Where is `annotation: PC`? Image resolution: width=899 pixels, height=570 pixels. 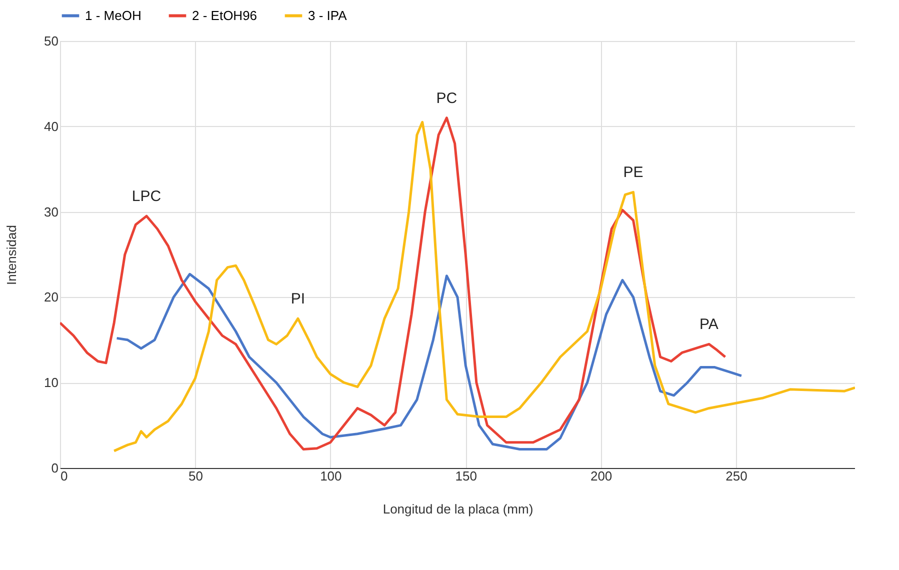
annotation: PC is located at coordinates (447, 98).